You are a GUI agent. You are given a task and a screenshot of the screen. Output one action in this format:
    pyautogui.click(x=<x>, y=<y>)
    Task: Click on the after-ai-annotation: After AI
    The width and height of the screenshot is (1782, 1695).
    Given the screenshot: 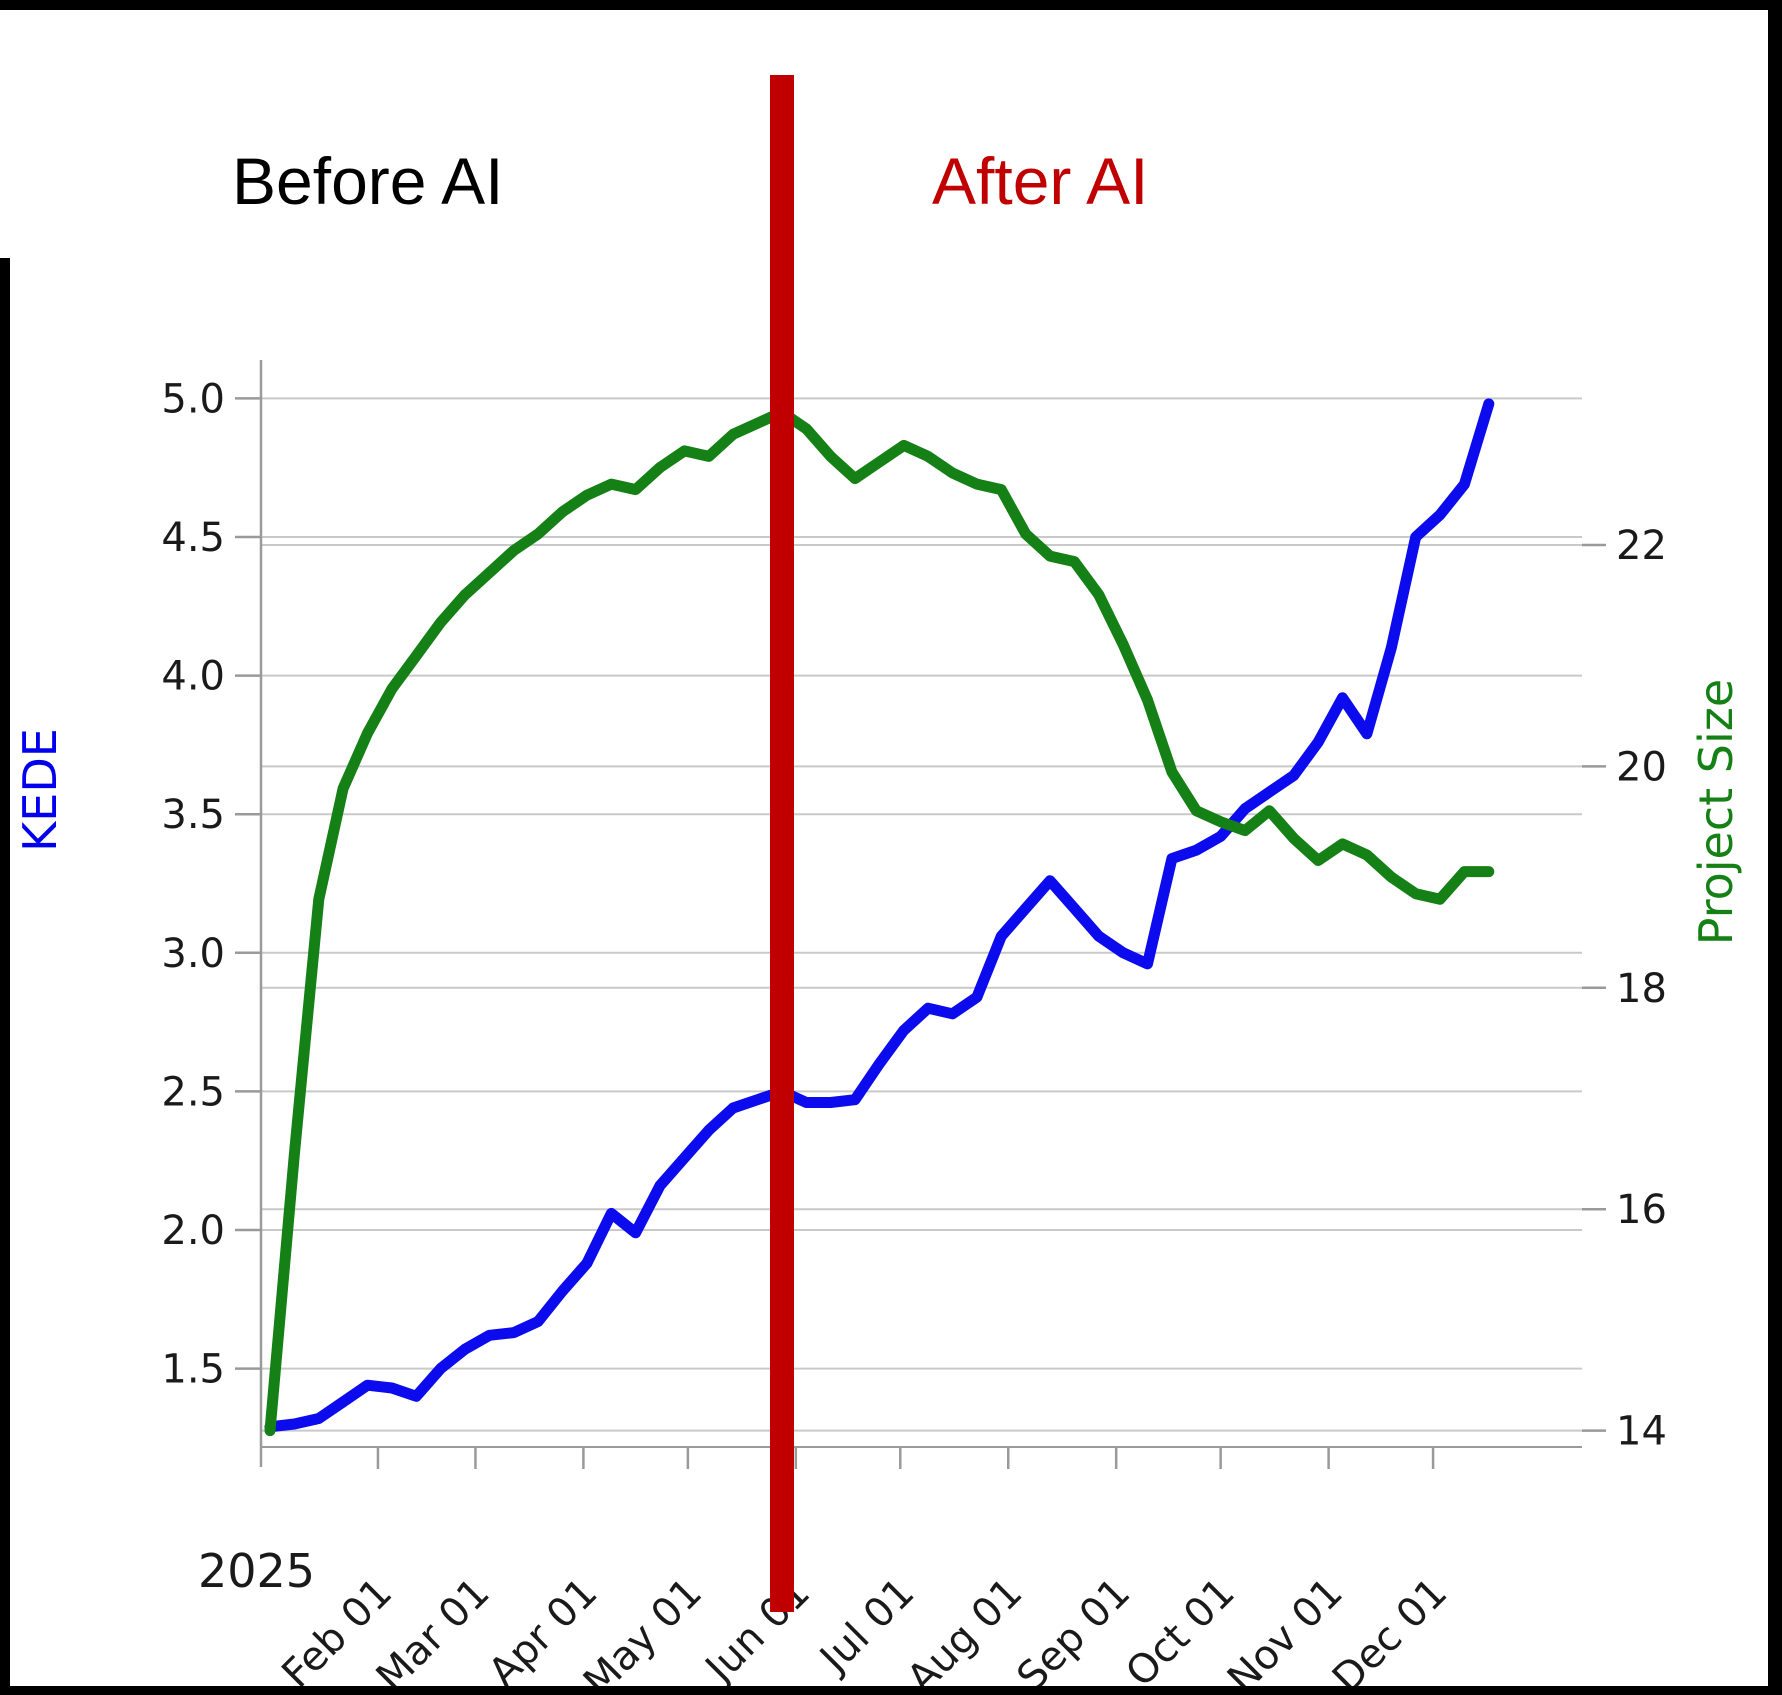 What is the action you would take?
    pyautogui.click(x=1040, y=181)
    